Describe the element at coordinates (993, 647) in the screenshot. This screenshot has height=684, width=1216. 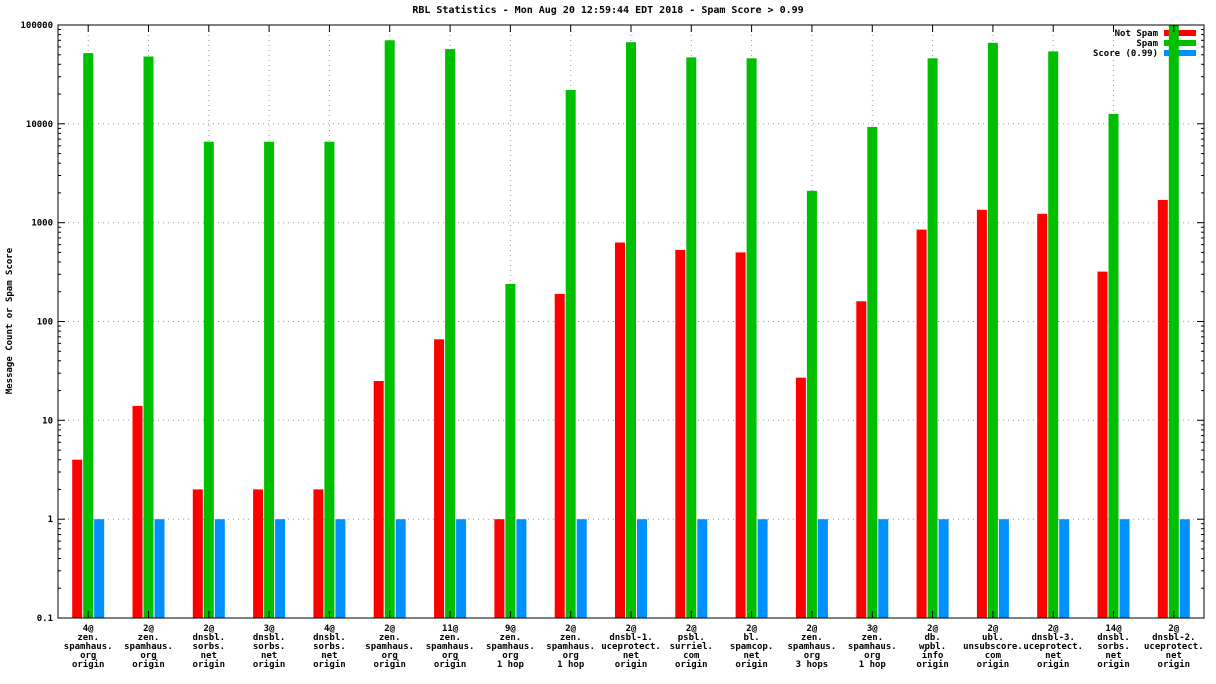
I see `x-tick-label: unsubscore.` at that location.